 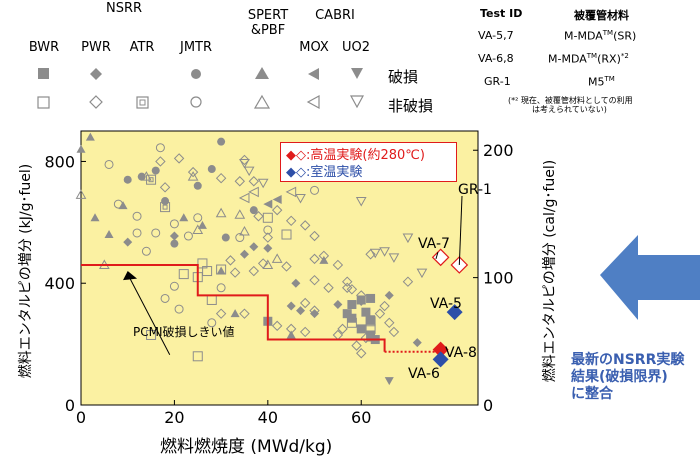 I want to click on callout-line: 最新のNSRR実験, so click(x=628, y=360).